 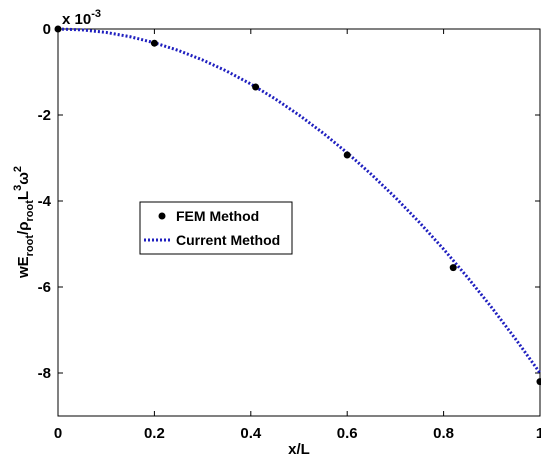 I want to click on legend-fem-marker, so click(x=162, y=216).